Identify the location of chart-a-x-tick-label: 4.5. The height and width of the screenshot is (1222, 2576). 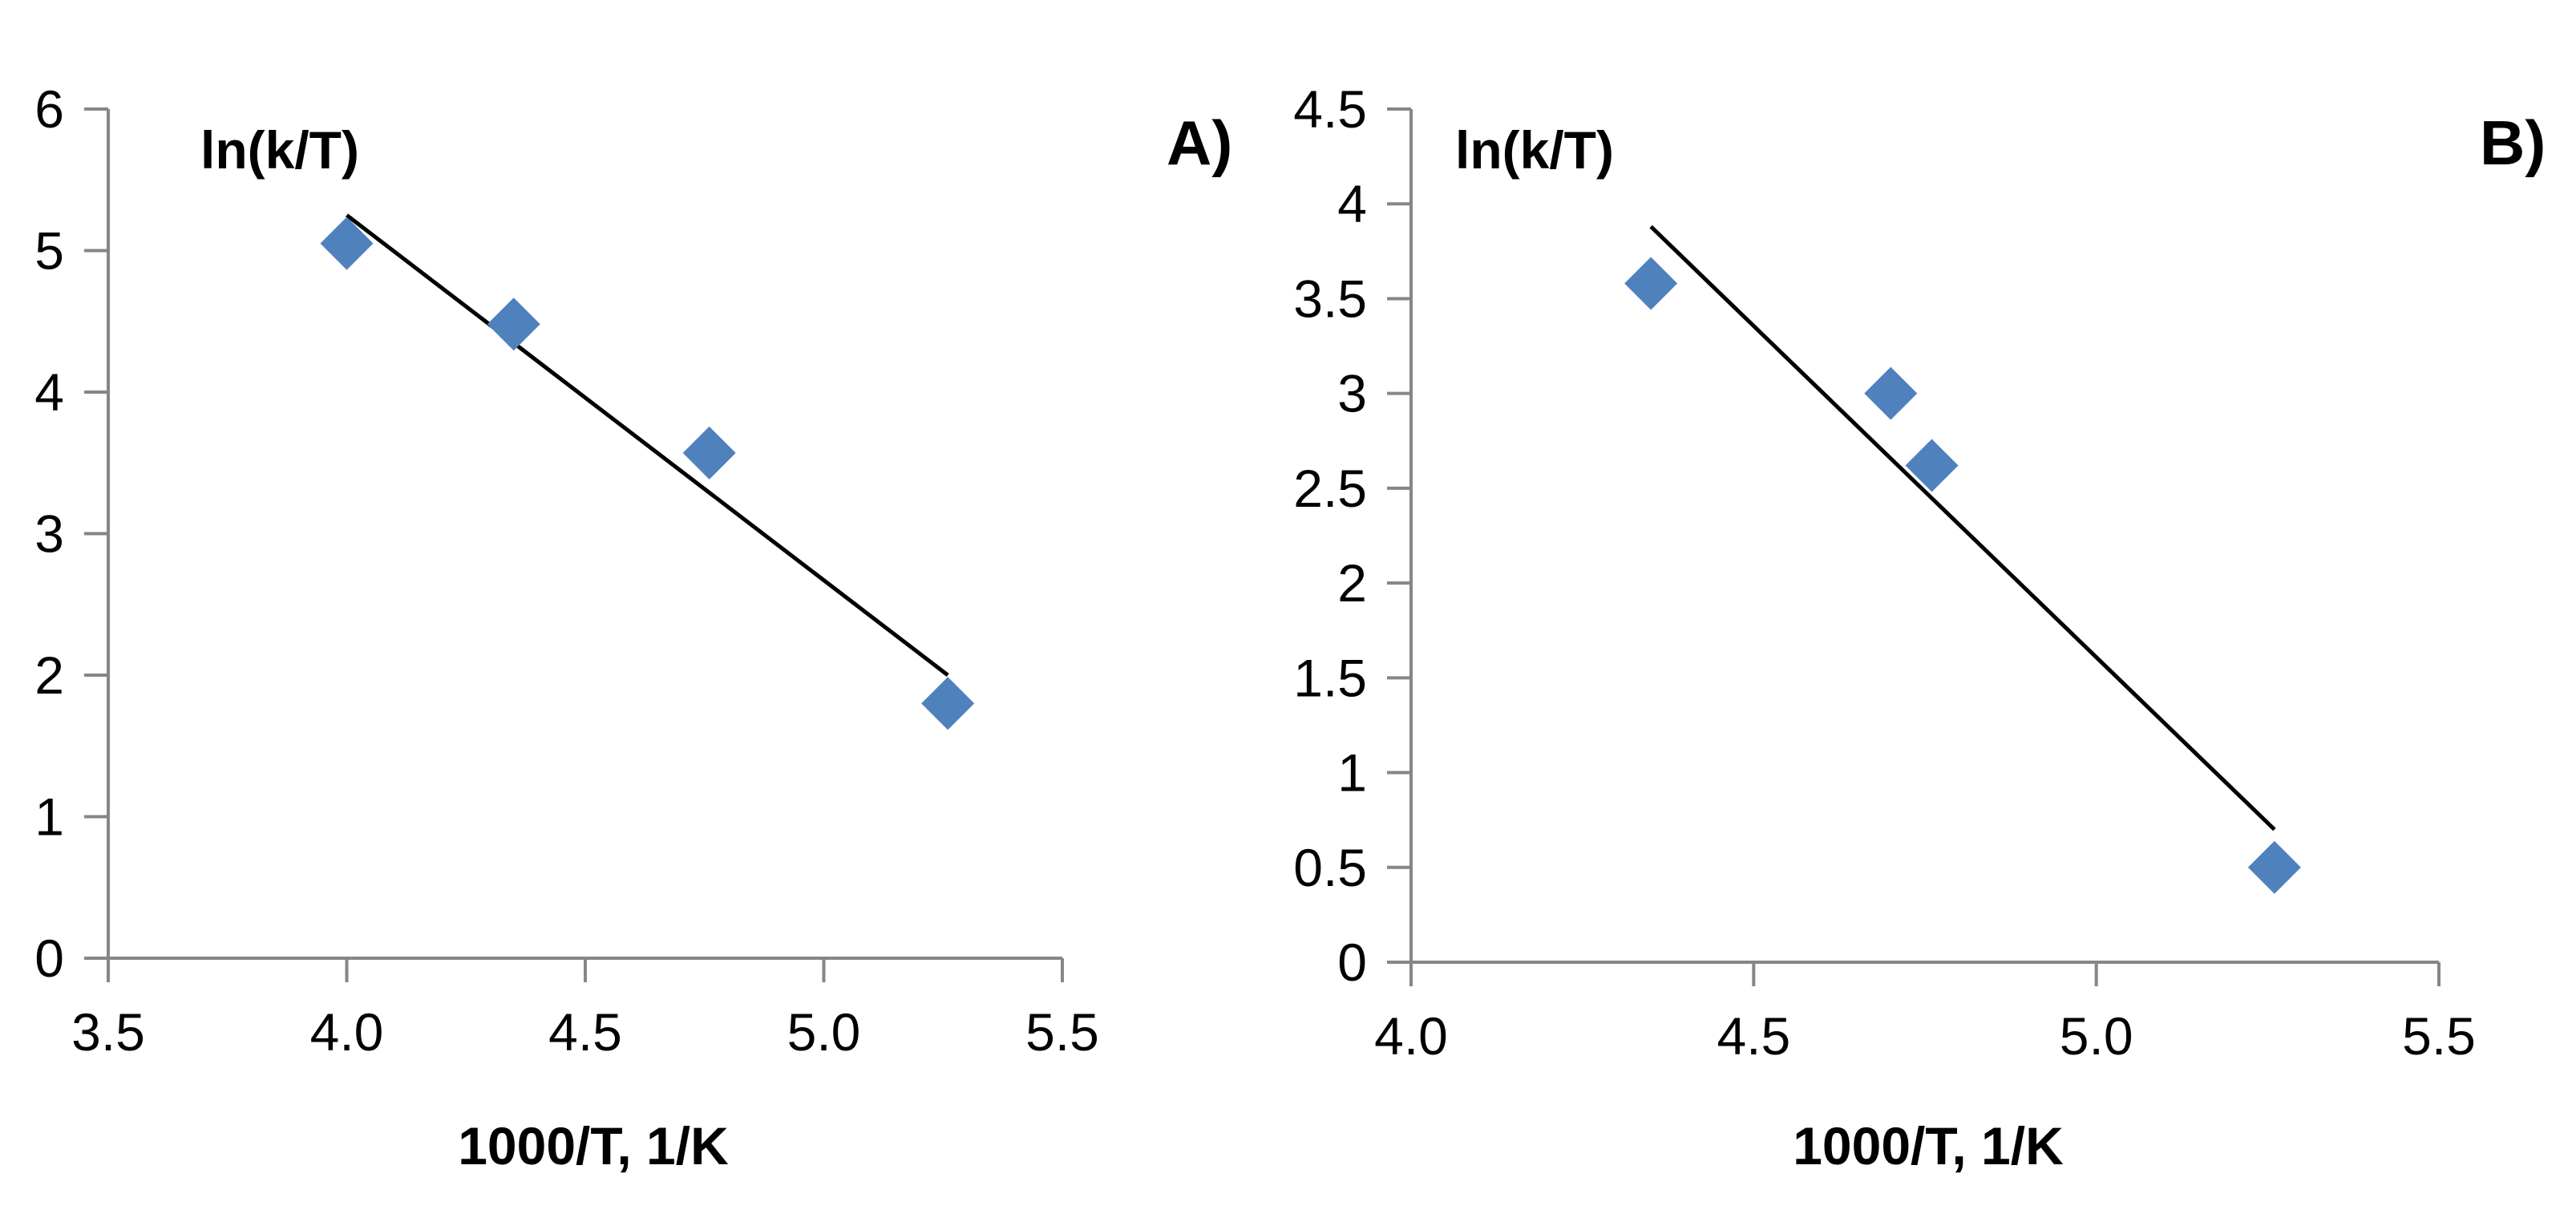
(585, 1032).